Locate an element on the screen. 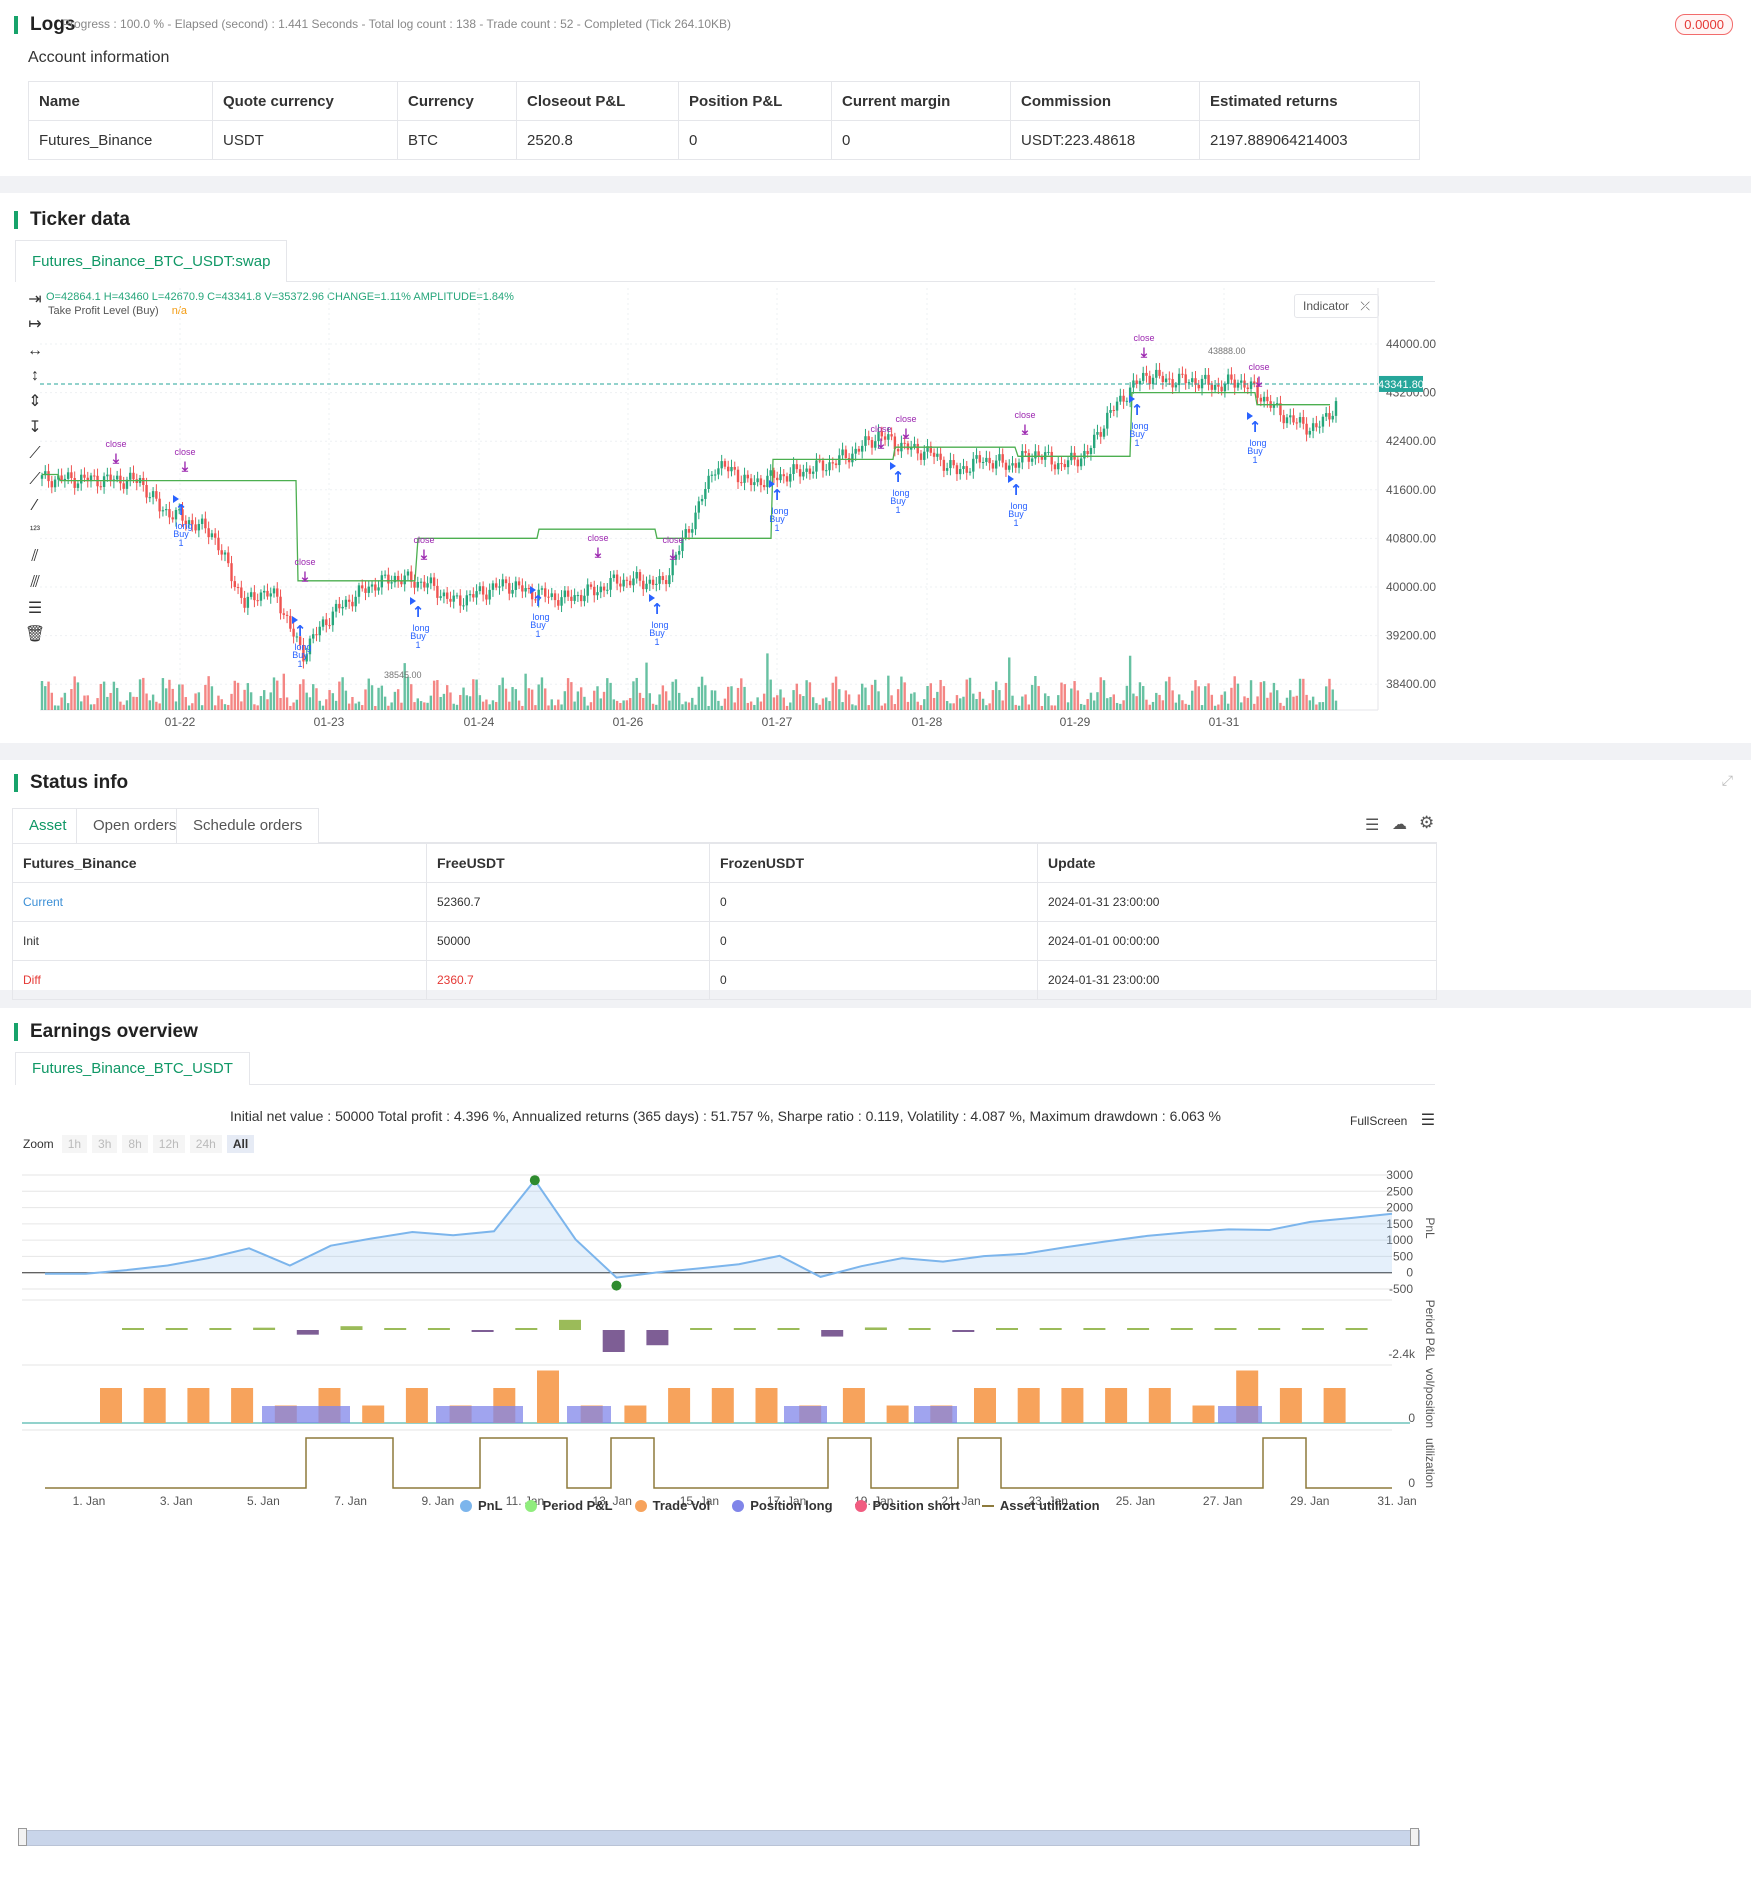 The image size is (1751, 1892). vertical-line-icon: ↕ is located at coordinates (35, 375).